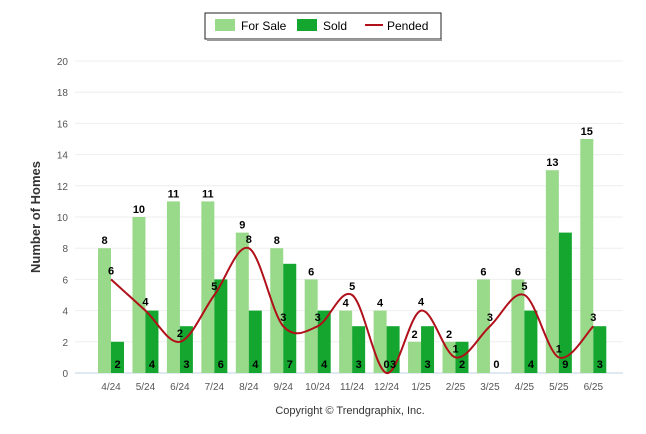 This screenshot has height=434, width=646. I want to click on for-sale-value-label: 15, so click(587, 132).